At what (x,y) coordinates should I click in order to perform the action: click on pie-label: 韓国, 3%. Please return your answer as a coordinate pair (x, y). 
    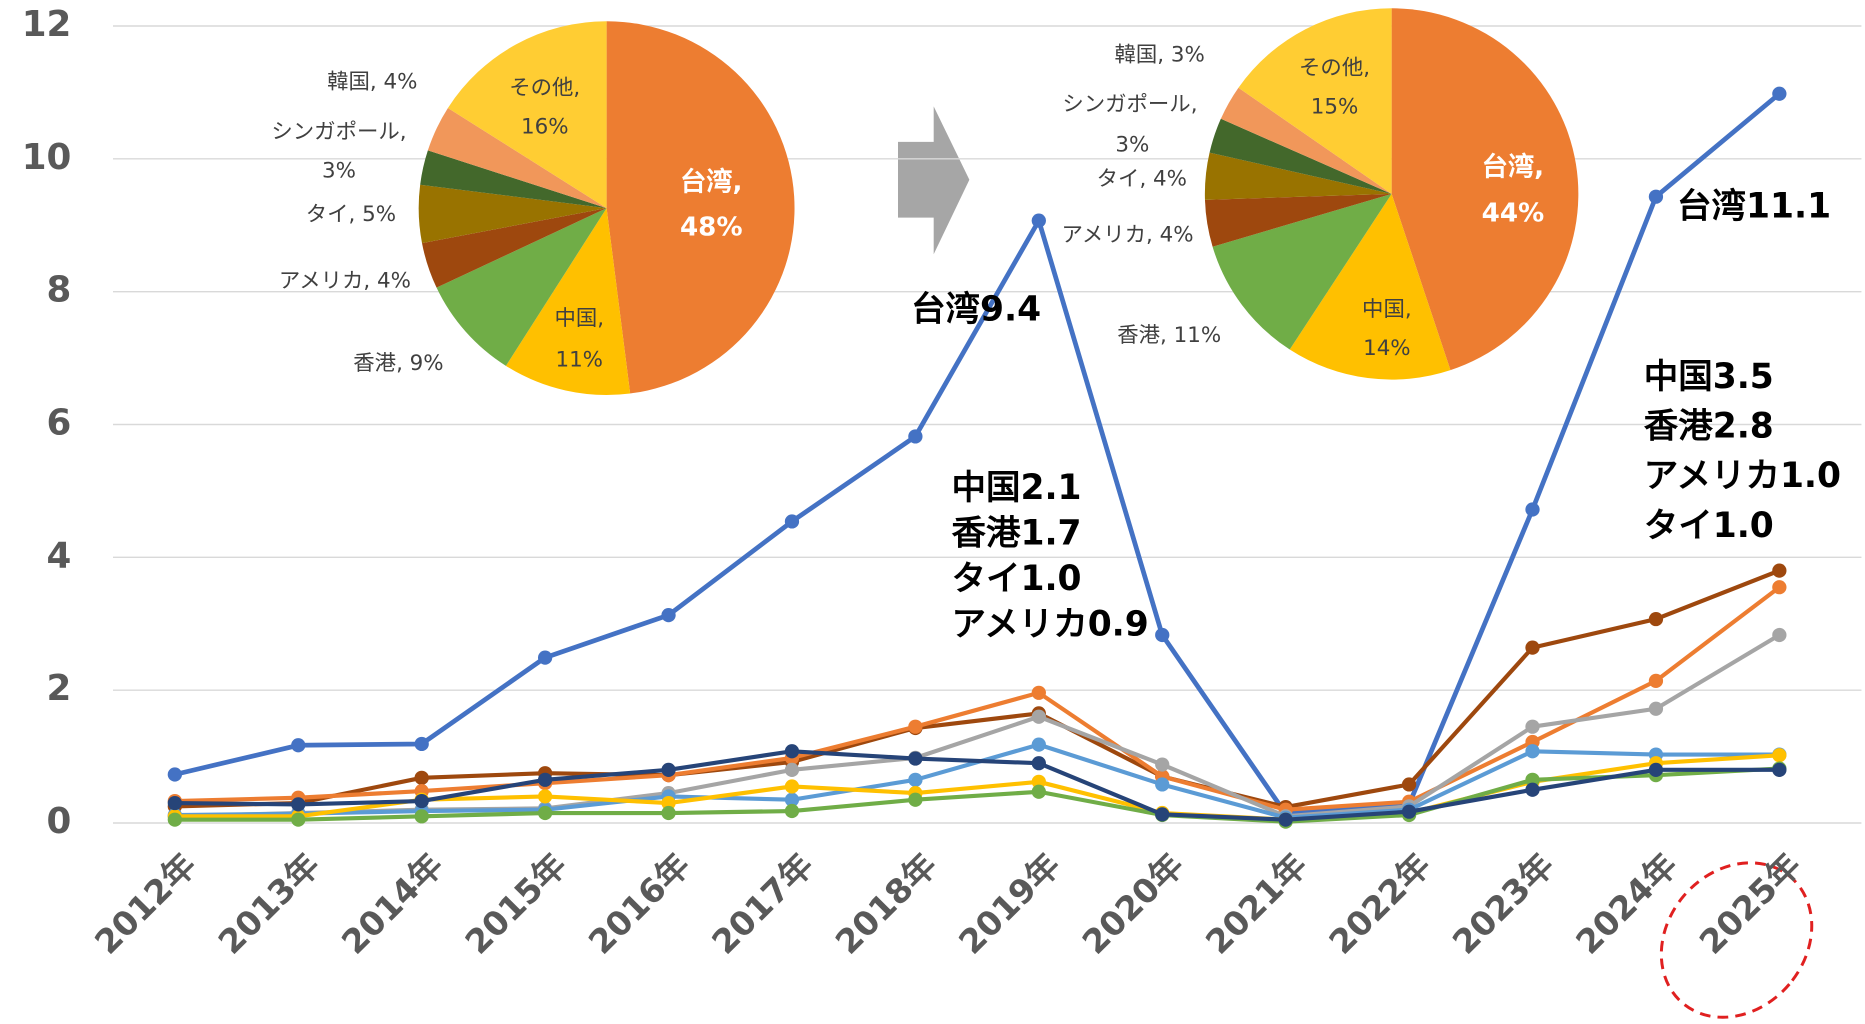
    Looking at the image, I should click on (1160, 55).